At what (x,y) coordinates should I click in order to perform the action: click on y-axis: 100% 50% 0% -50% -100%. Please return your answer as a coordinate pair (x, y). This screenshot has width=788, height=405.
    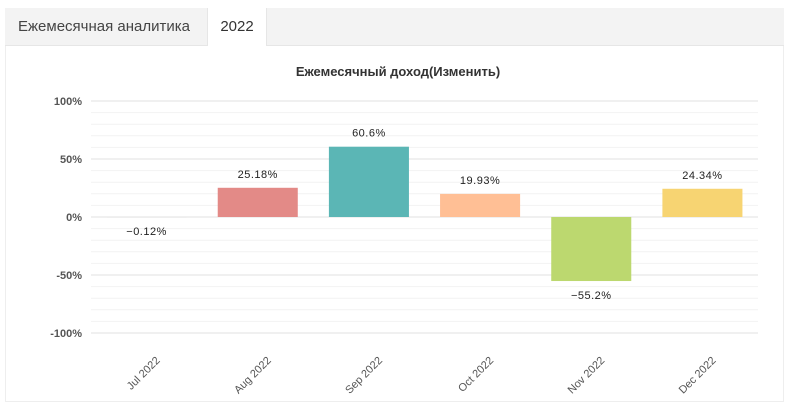
    Looking at the image, I should click on (66, 218).